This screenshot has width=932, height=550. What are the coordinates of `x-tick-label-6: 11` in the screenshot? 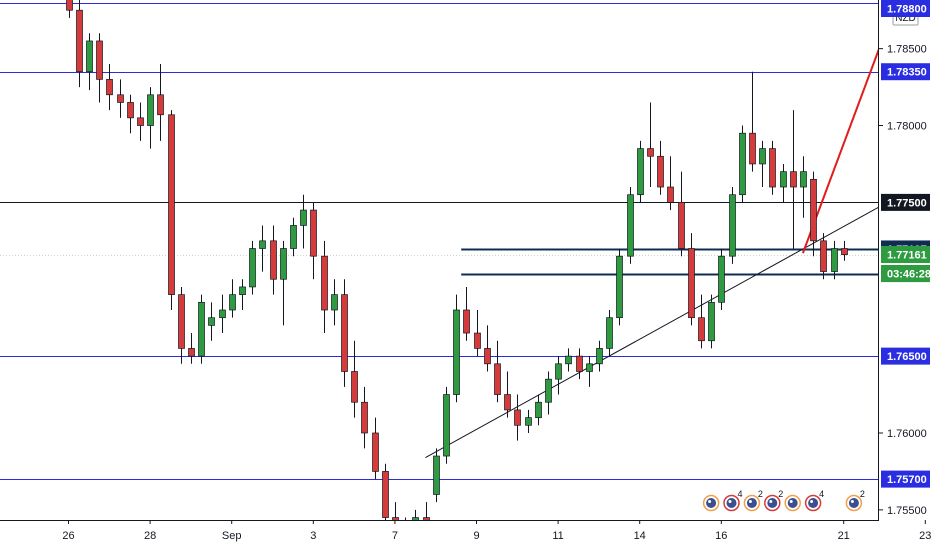 It's located at (557, 536).